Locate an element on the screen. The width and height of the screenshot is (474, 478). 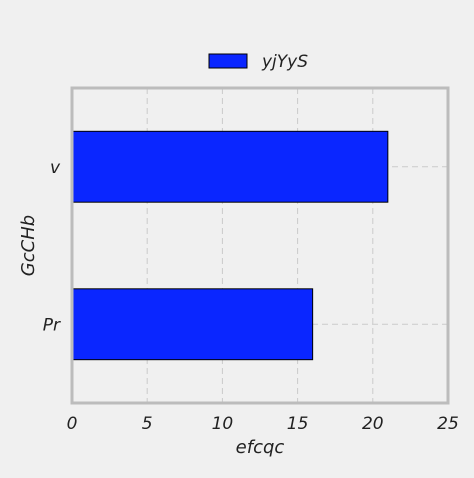
legend-swatch is located at coordinates (228, 61).